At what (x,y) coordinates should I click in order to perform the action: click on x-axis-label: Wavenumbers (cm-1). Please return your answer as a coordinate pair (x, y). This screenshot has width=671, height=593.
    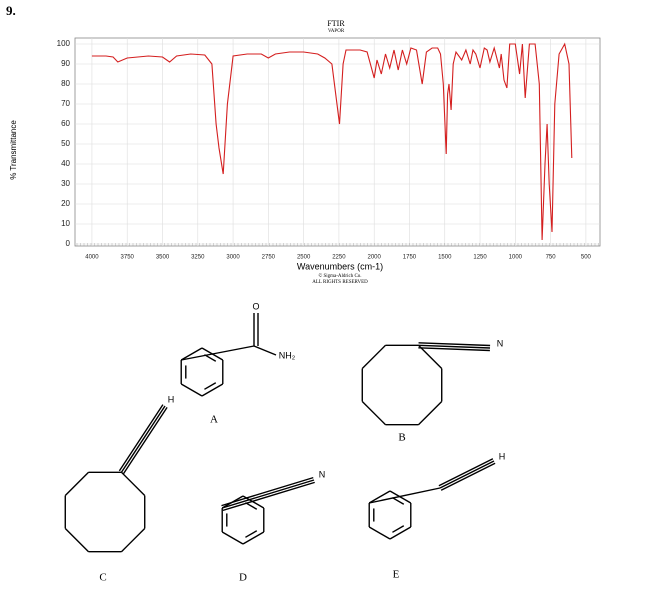
    Looking at the image, I should click on (340, 266).